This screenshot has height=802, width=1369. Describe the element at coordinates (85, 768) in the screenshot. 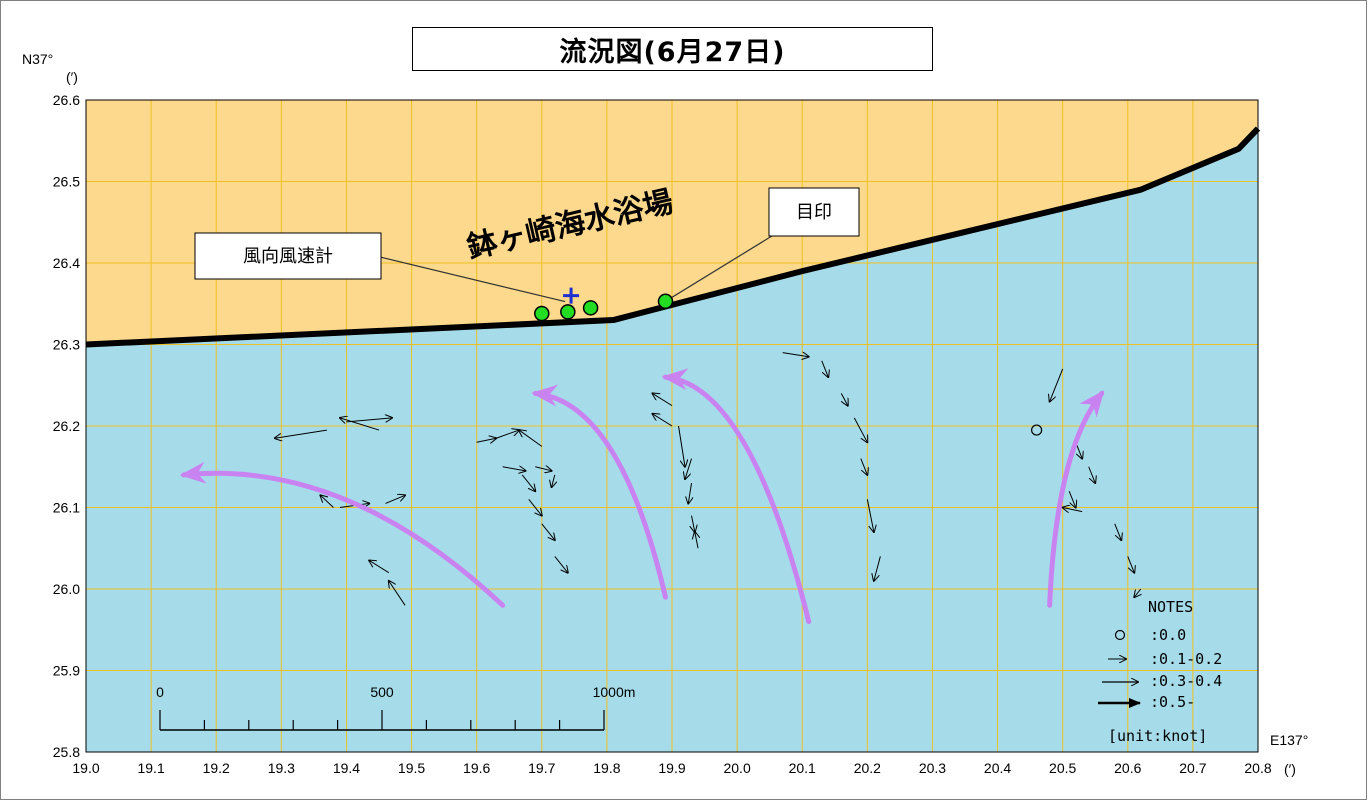

I see `x-tick-label: 19.0` at that location.